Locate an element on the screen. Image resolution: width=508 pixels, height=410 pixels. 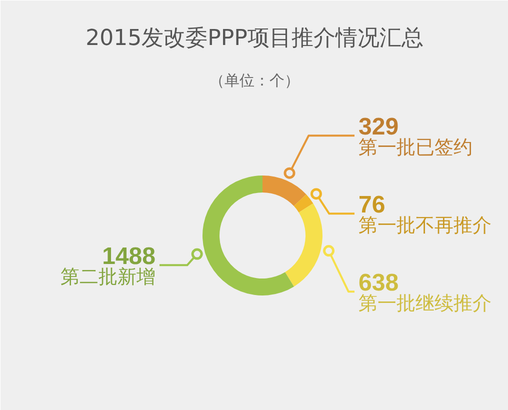
chart-subtitle: （单位：个） is located at coordinates (255, 81).